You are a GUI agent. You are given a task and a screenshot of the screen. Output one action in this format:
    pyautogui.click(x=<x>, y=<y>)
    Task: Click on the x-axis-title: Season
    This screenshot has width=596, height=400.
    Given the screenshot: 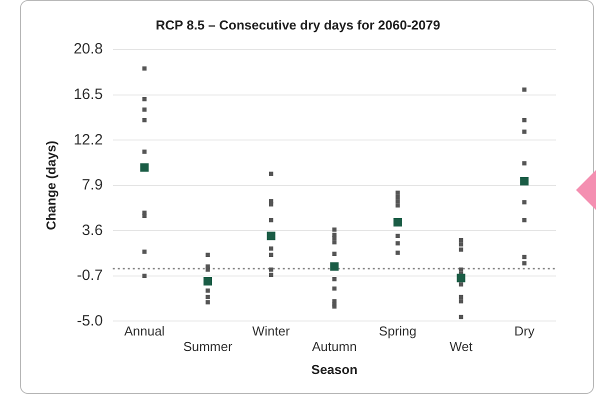 What is the action you would take?
    pyautogui.click(x=334, y=369)
    